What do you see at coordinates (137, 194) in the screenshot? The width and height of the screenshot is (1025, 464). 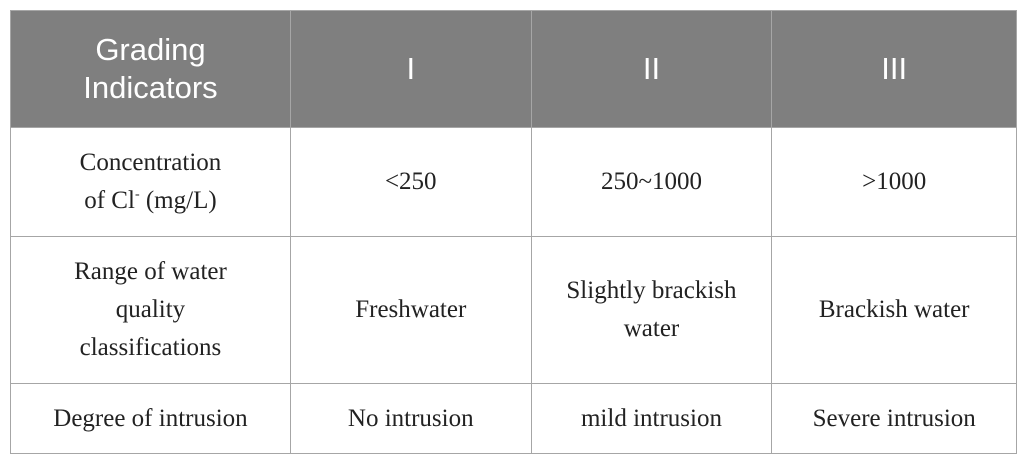 I see `superscript: -` at bounding box center [137, 194].